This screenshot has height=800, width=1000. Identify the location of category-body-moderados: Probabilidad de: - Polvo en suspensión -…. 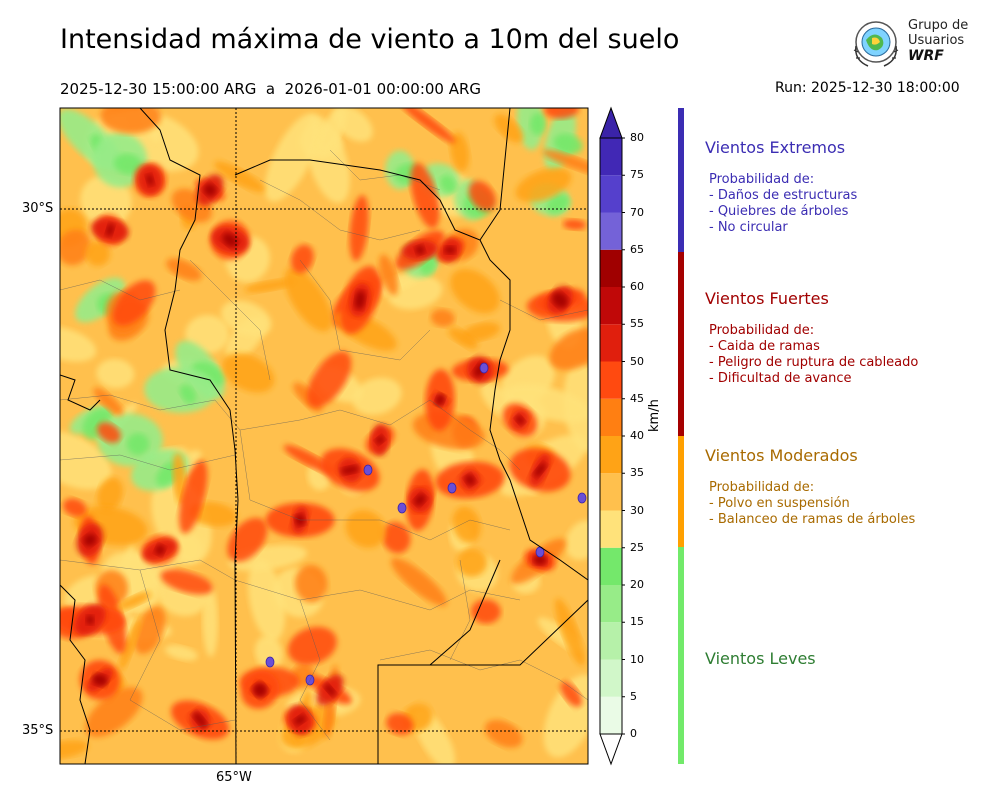
(812, 503).